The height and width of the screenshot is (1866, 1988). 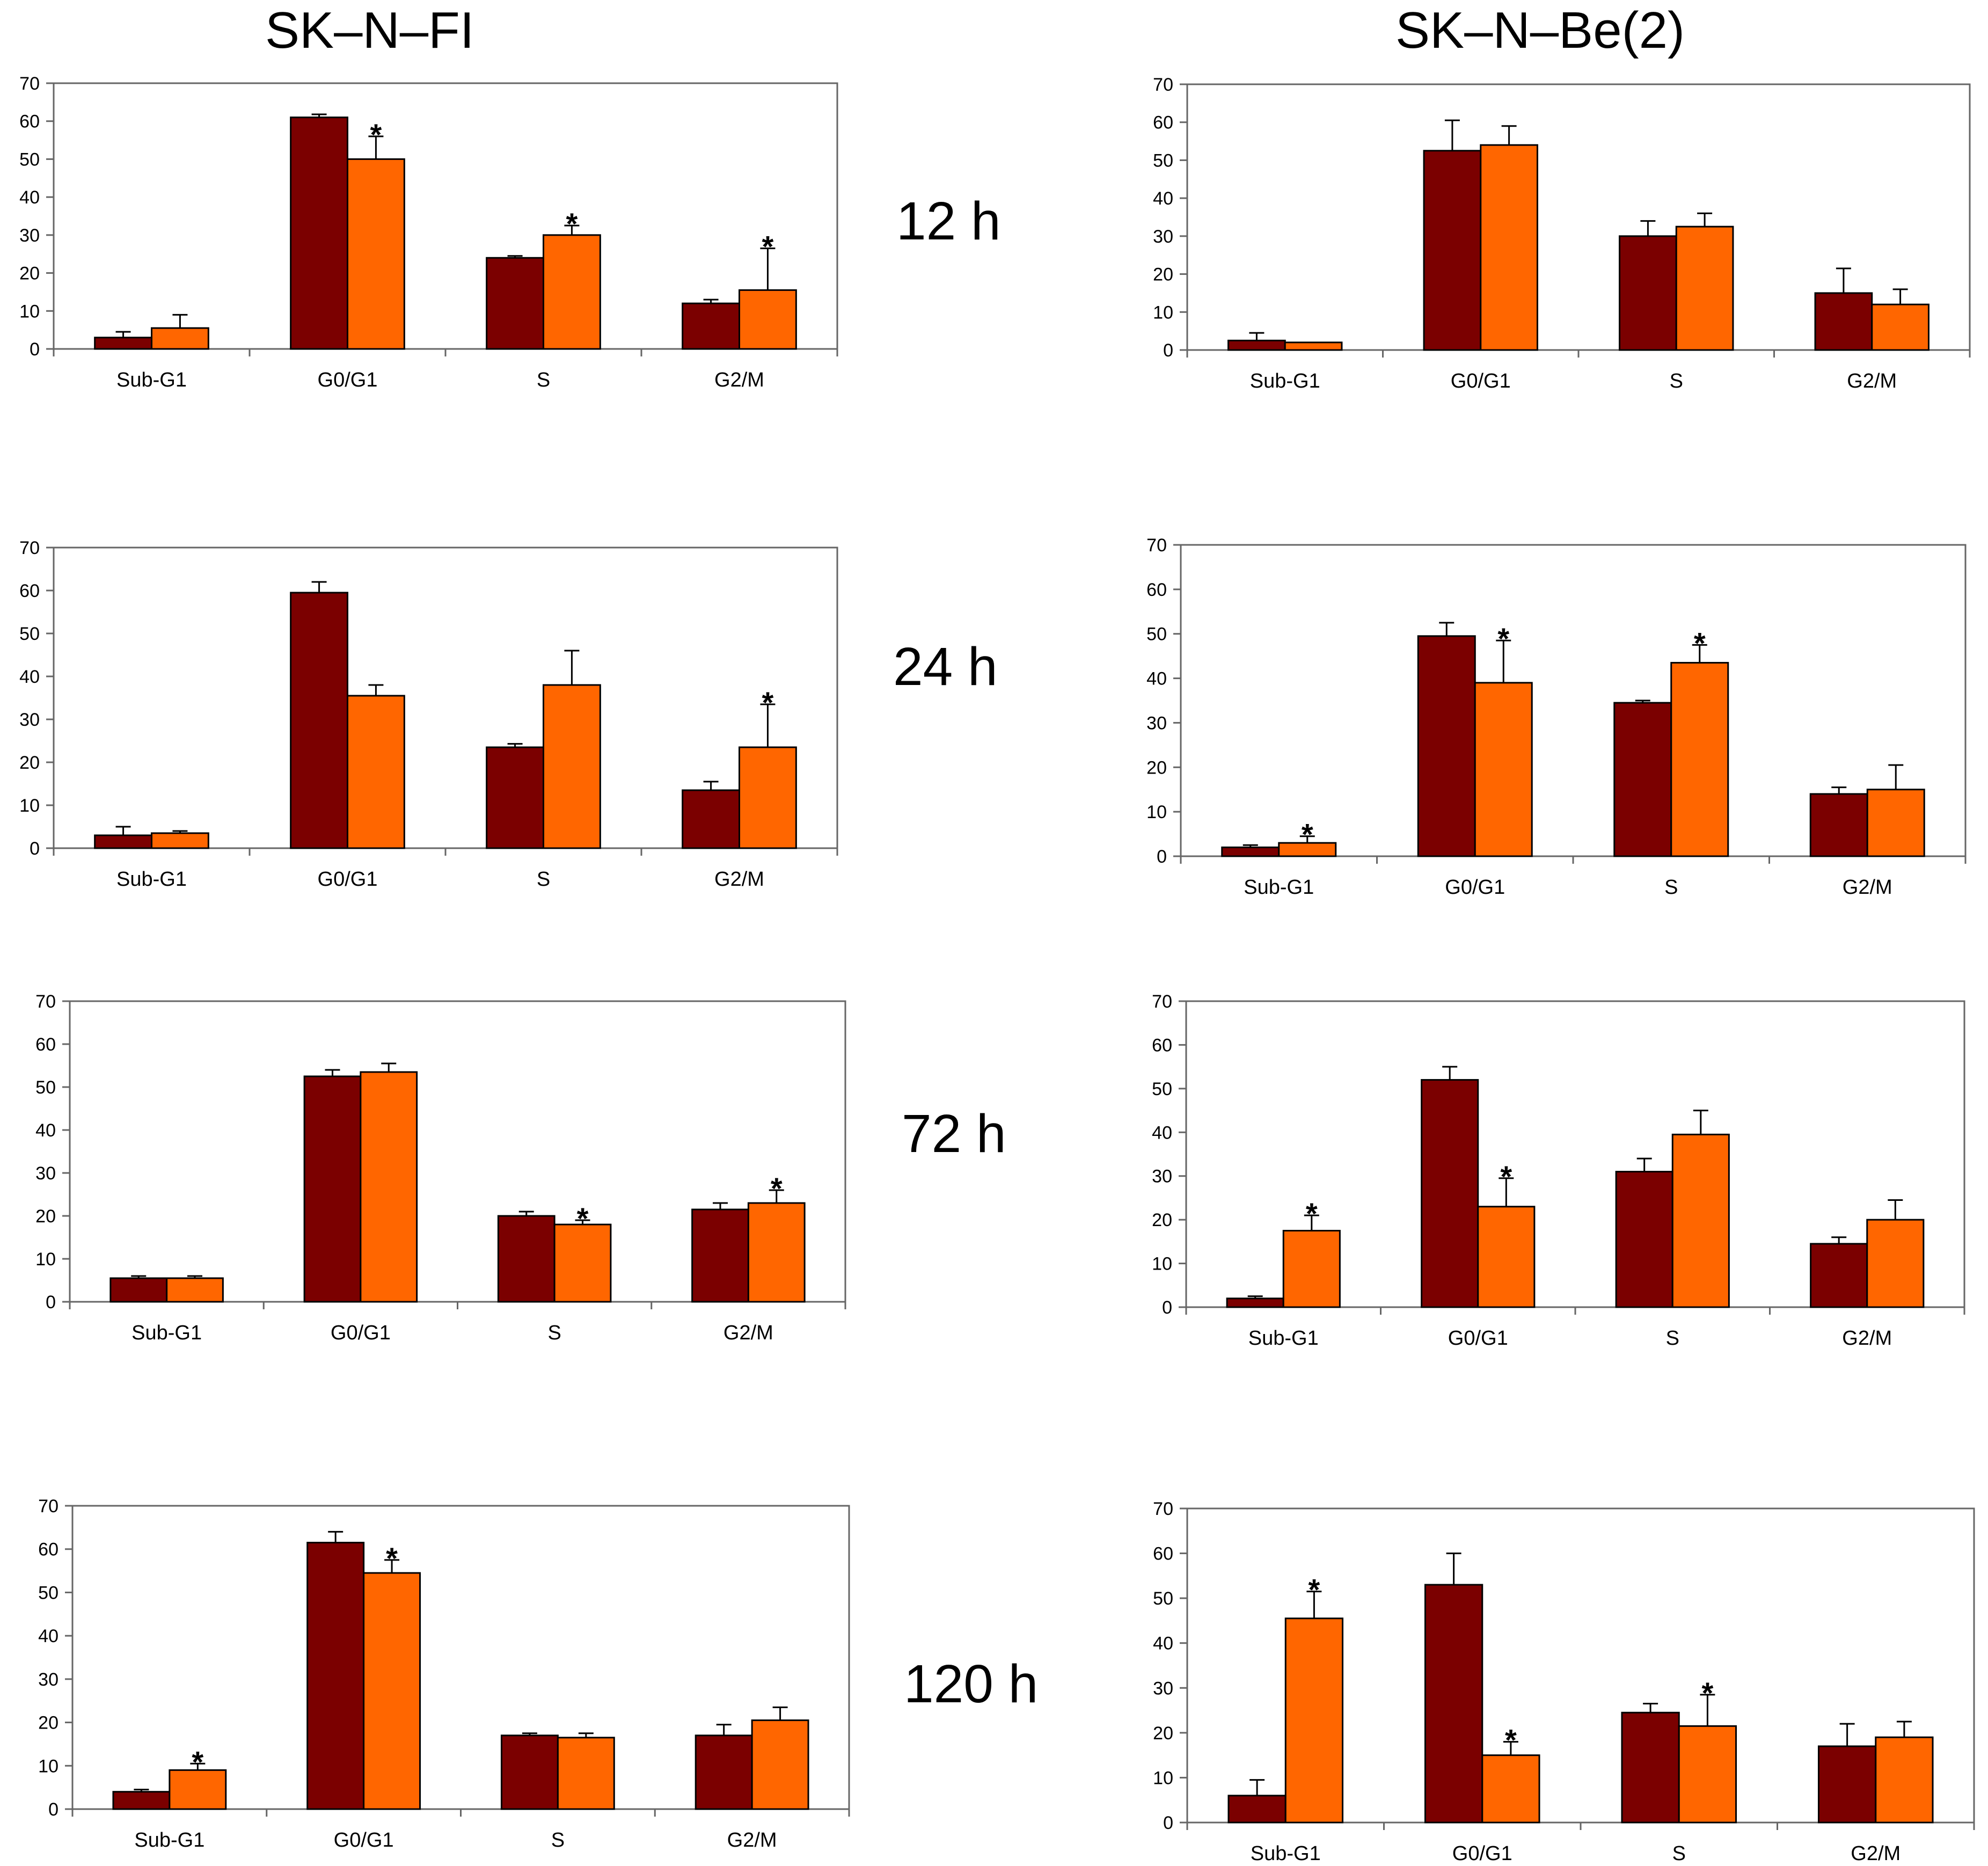 What do you see at coordinates (369, 30) in the screenshot?
I see `column-title-sk-n-fi: SK–N–FI` at bounding box center [369, 30].